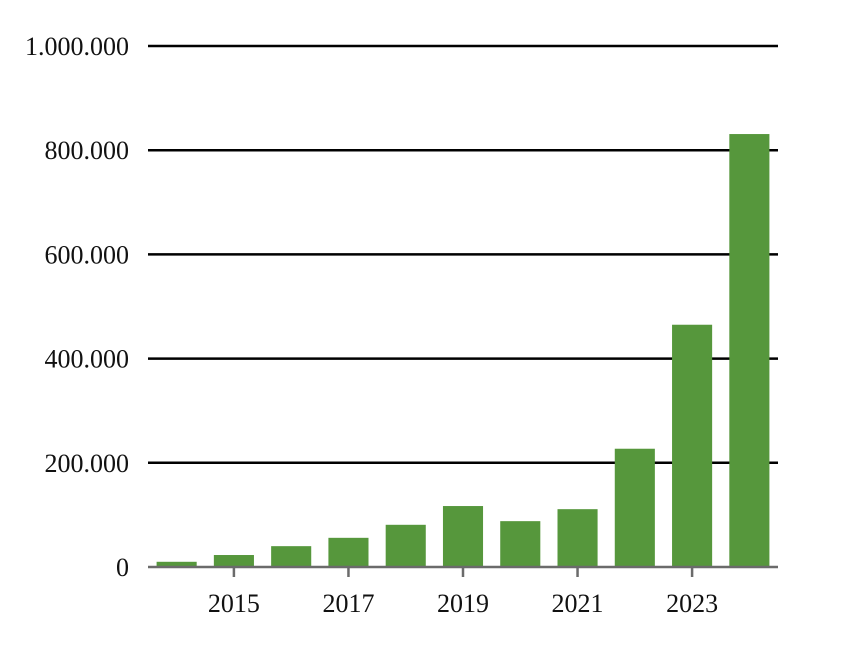 This screenshot has width=851, height=653. What do you see at coordinates (233, 561) in the screenshot?
I see `bar-2015` at bounding box center [233, 561].